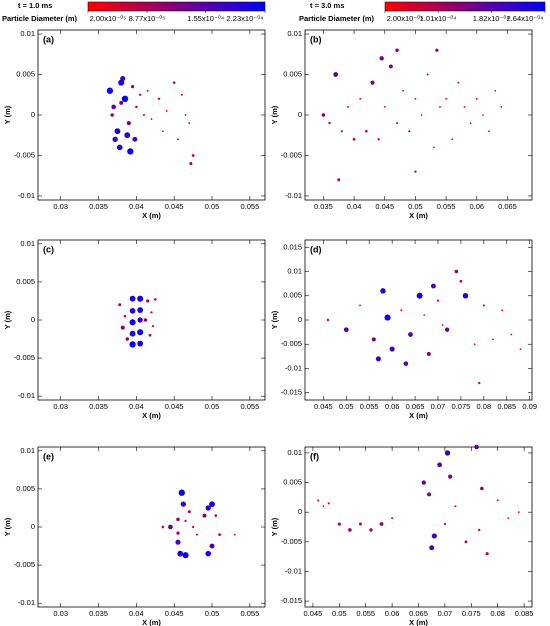  Describe the element at coordinates (40, 18) in the screenshot. I see `colorbar-label: Particle Diameter (m)` at that location.